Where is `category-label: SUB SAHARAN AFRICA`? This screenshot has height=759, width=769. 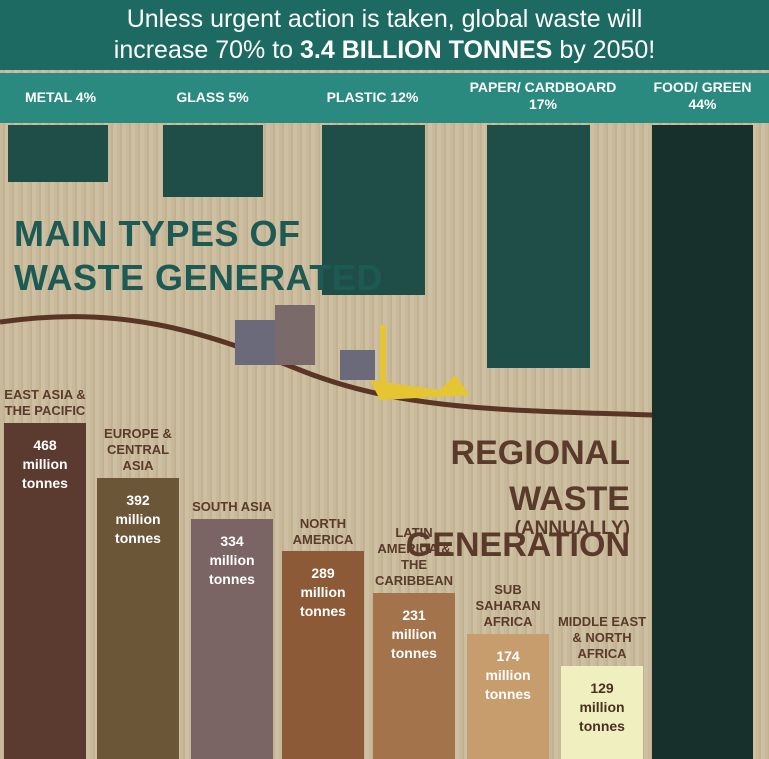 category-label: SUB SAHARAN AFRICA is located at coordinates (508, 606).